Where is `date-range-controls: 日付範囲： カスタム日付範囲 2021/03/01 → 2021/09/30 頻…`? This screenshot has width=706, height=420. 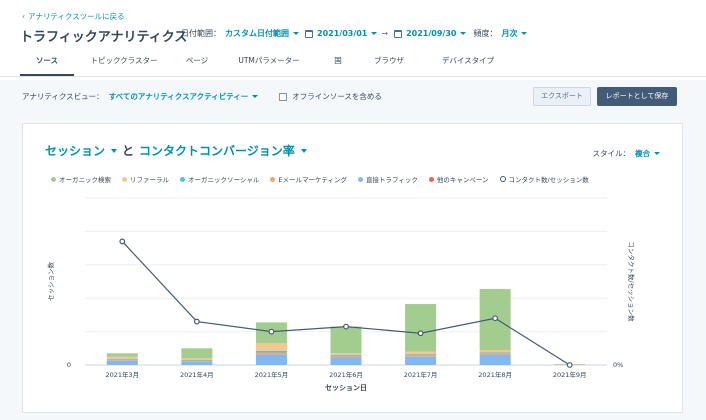
date-range-controls: 日付範囲： カスタム日付範囲 2021/03/01 → 2021/09/30 頻… is located at coordinates (354, 33).